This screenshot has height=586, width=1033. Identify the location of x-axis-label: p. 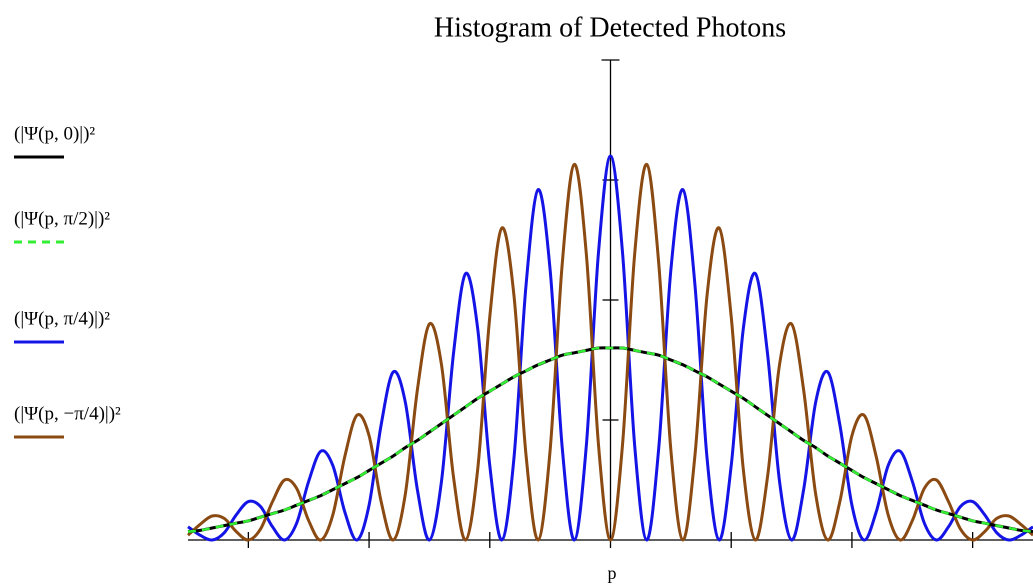
(612, 573).